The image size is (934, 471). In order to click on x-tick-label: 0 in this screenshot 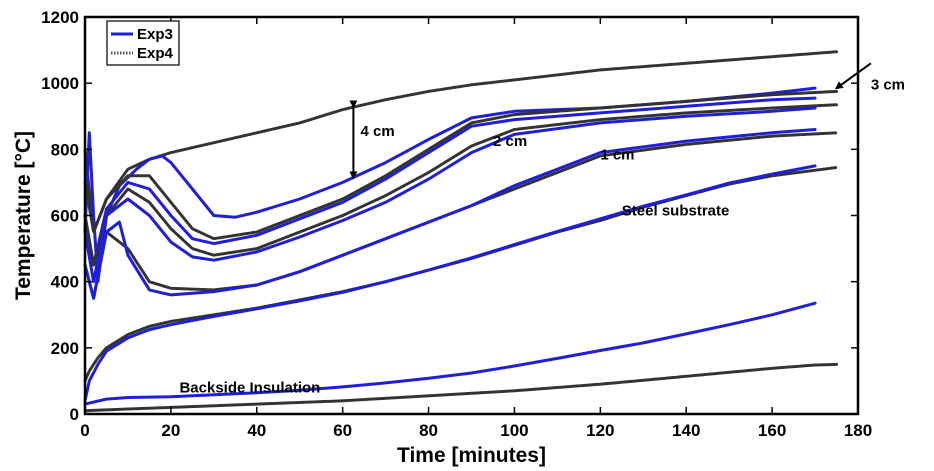, I will do `click(84, 430)`.